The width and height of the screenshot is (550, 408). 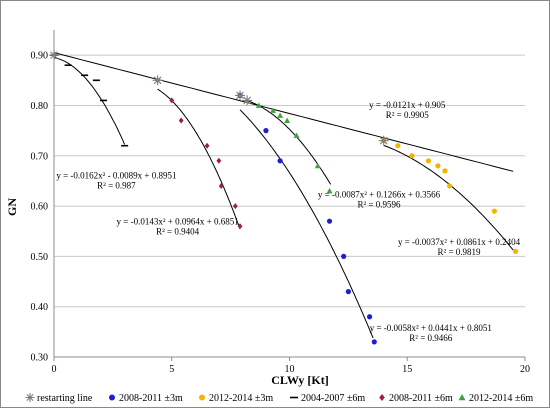 I want to click on x-tick-label: 20, so click(x=525, y=369).